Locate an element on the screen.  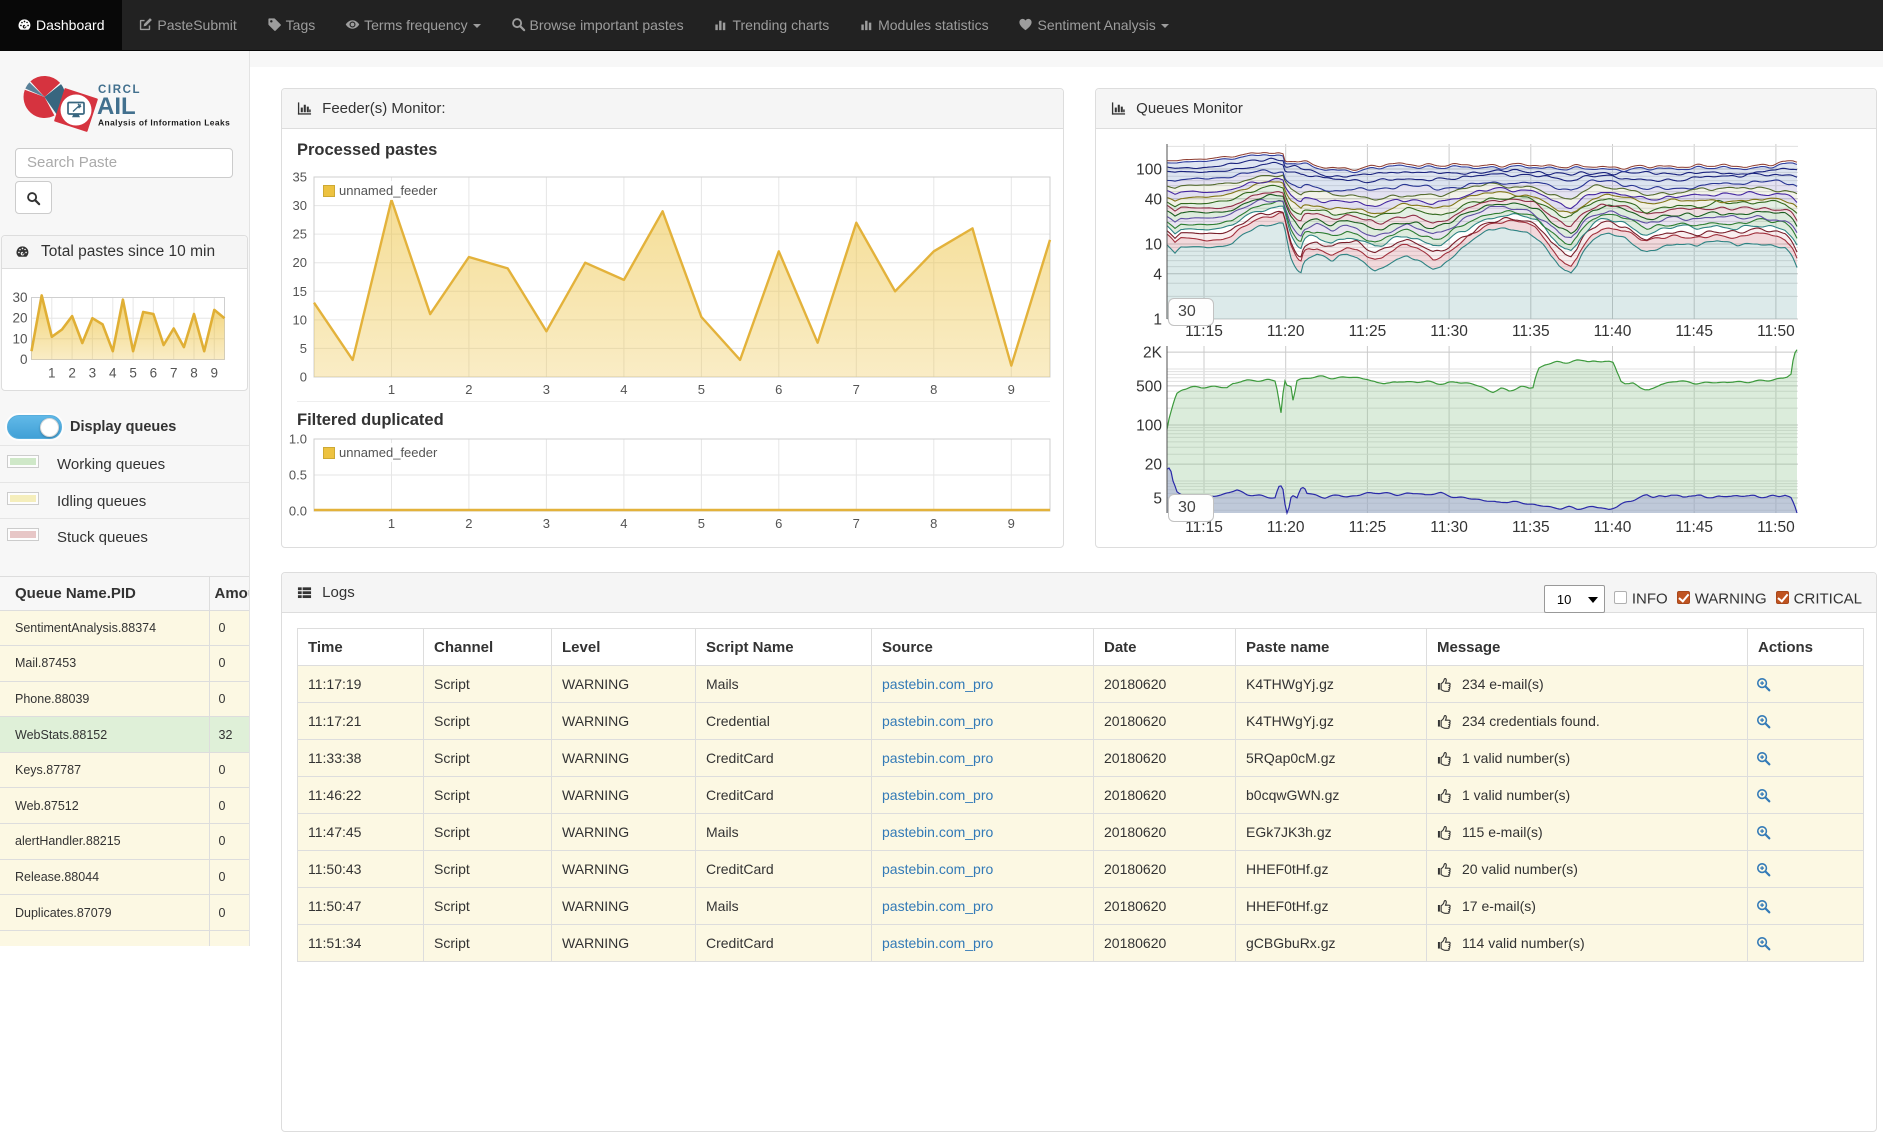
svg-text: AIL is located at coordinates (116, 106).